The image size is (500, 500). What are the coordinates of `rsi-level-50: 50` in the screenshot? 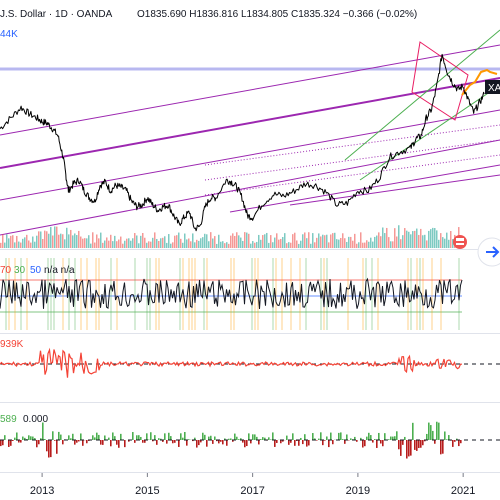 It's located at (36, 270).